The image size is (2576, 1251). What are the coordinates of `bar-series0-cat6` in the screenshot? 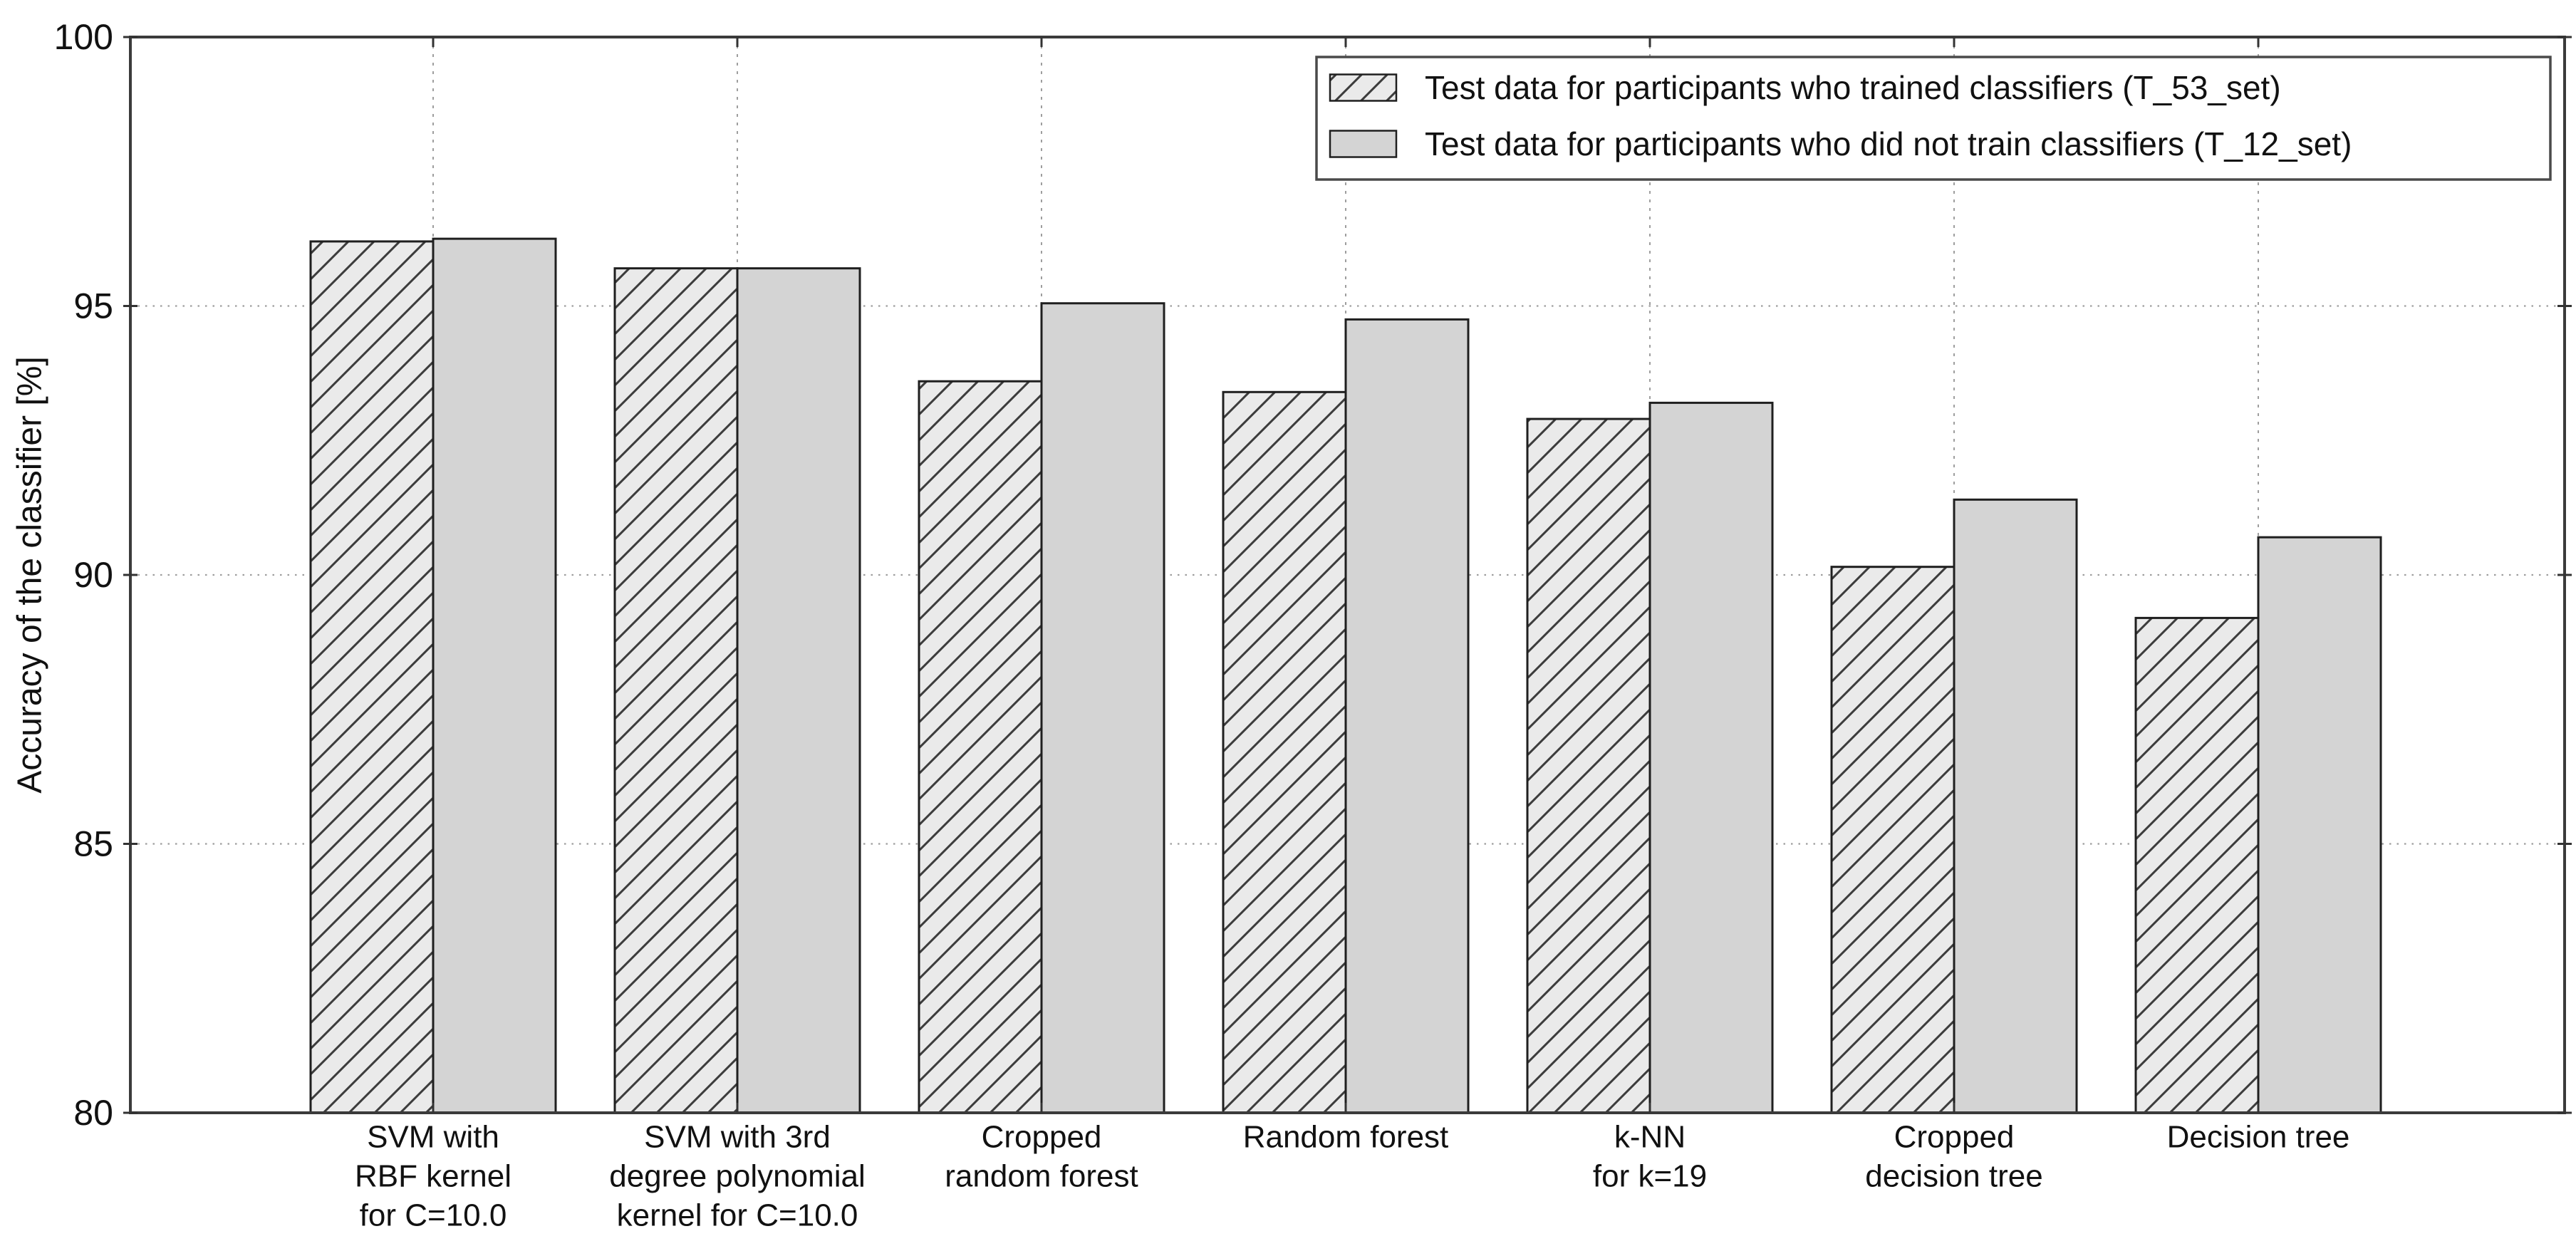 It's located at (2197, 865).